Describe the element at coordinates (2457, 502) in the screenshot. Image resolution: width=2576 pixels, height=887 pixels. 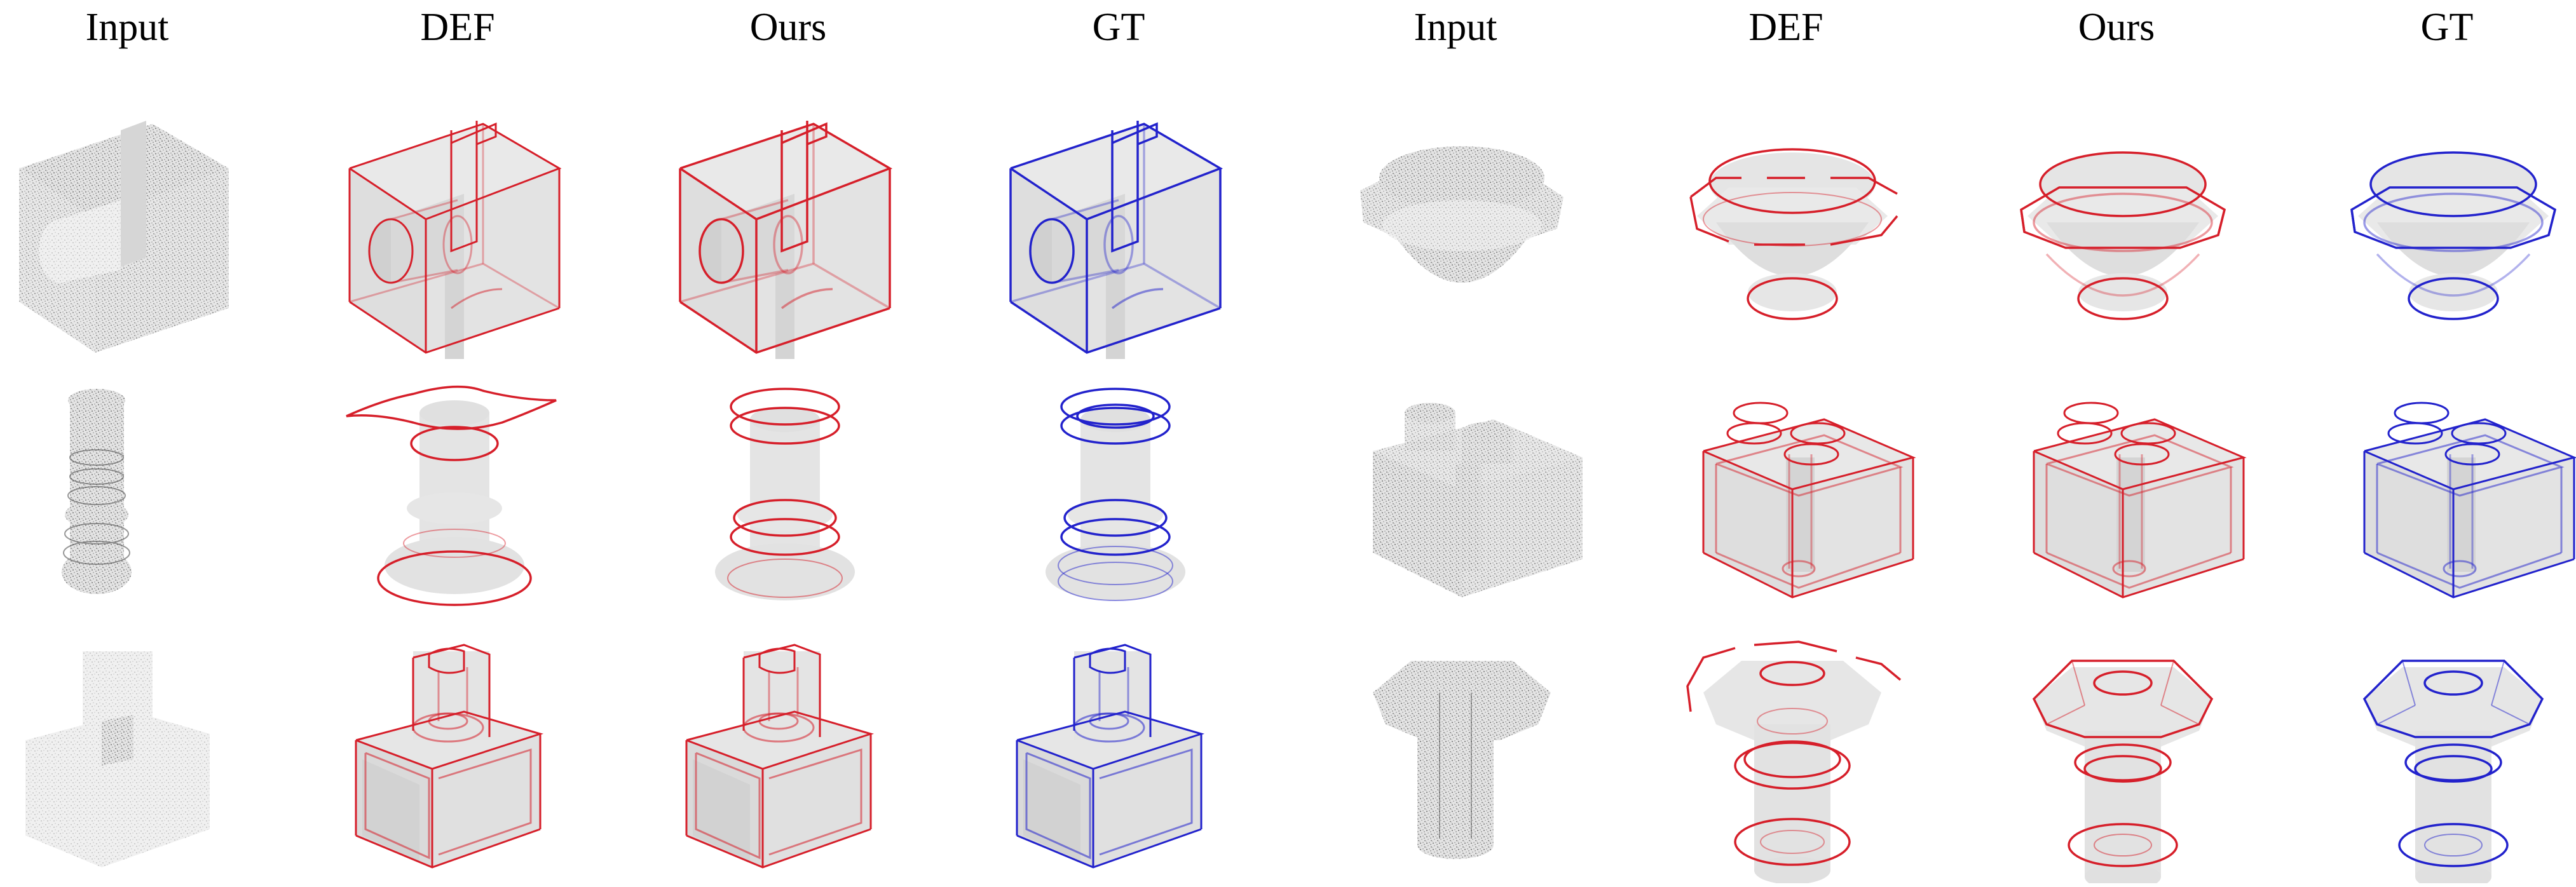
I see `gt-result-brick` at that location.